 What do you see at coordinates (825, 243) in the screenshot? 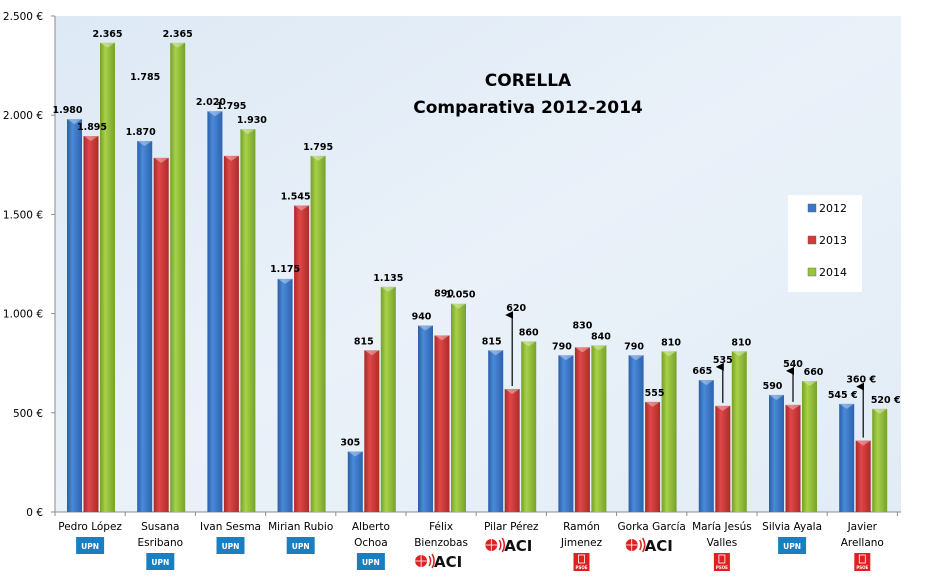
I see `legend: 2012 2013 2014` at bounding box center [825, 243].